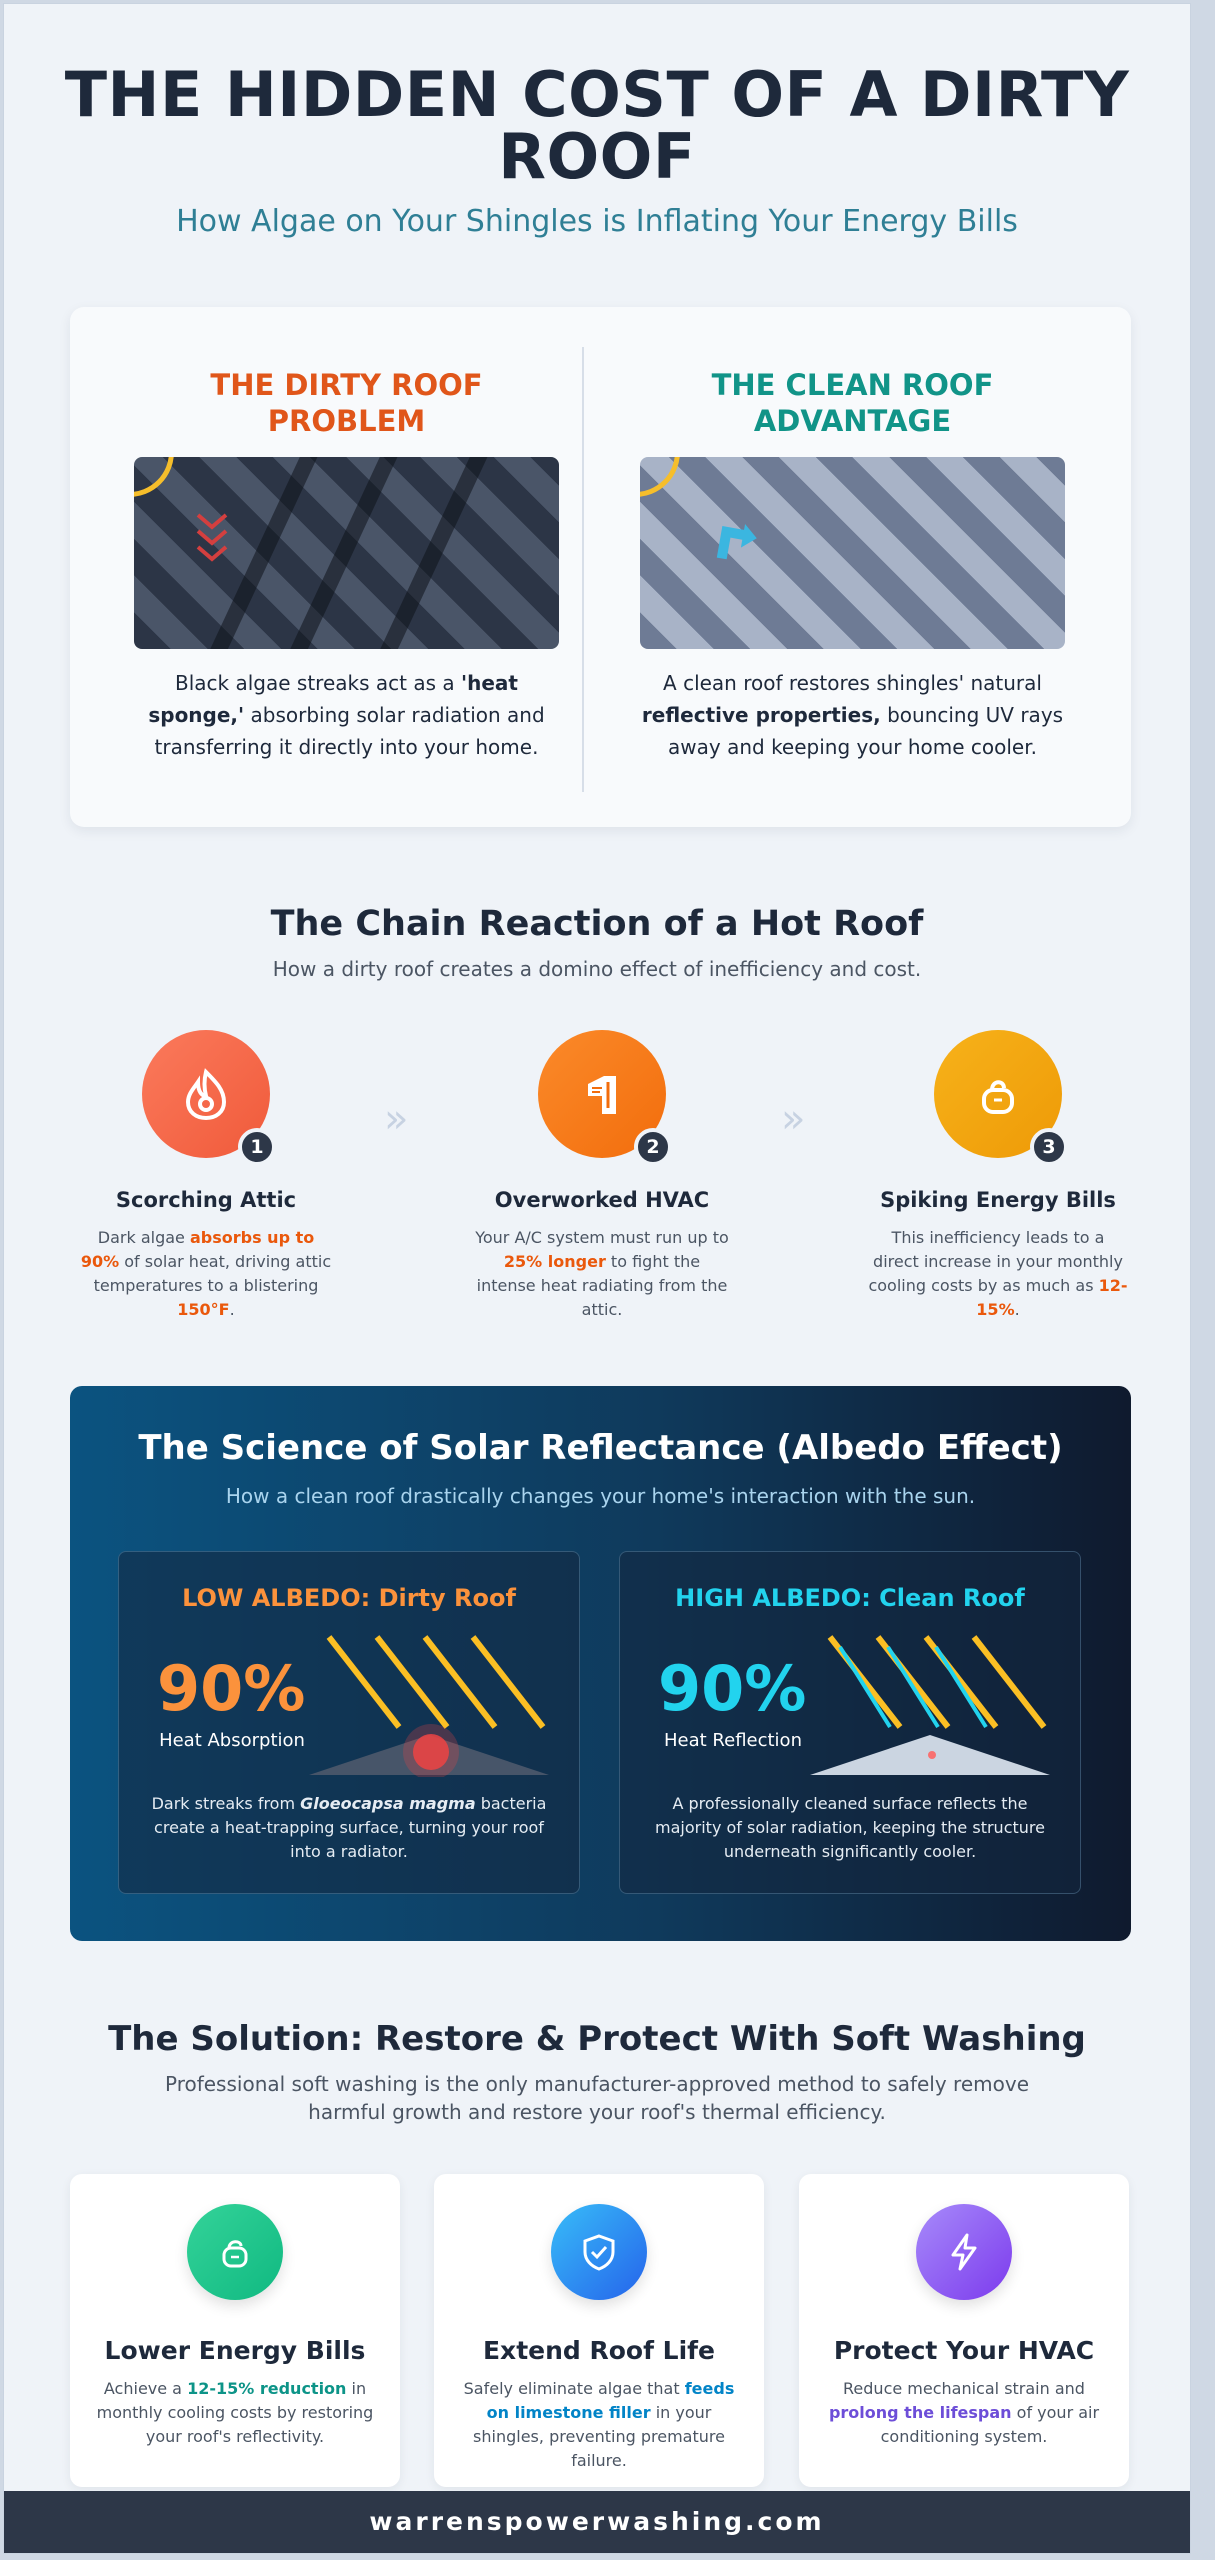 The image size is (1215, 2560). What do you see at coordinates (226, 1803) in the screenshot?
I see `text: Dark streaks from` at bounding box center [226, 1803].